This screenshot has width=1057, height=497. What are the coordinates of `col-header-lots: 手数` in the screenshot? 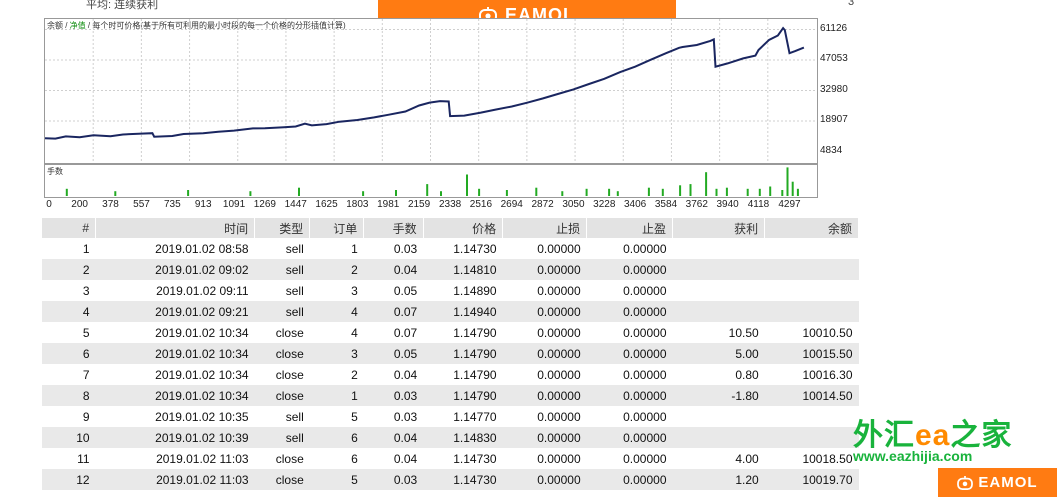 It's located at (393, 228).